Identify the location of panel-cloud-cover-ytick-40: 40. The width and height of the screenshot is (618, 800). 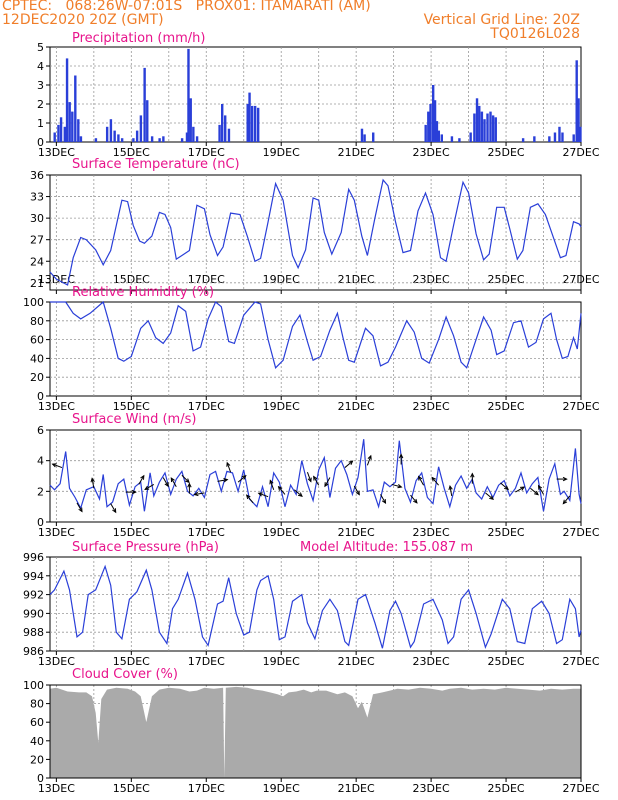
(37, 741).